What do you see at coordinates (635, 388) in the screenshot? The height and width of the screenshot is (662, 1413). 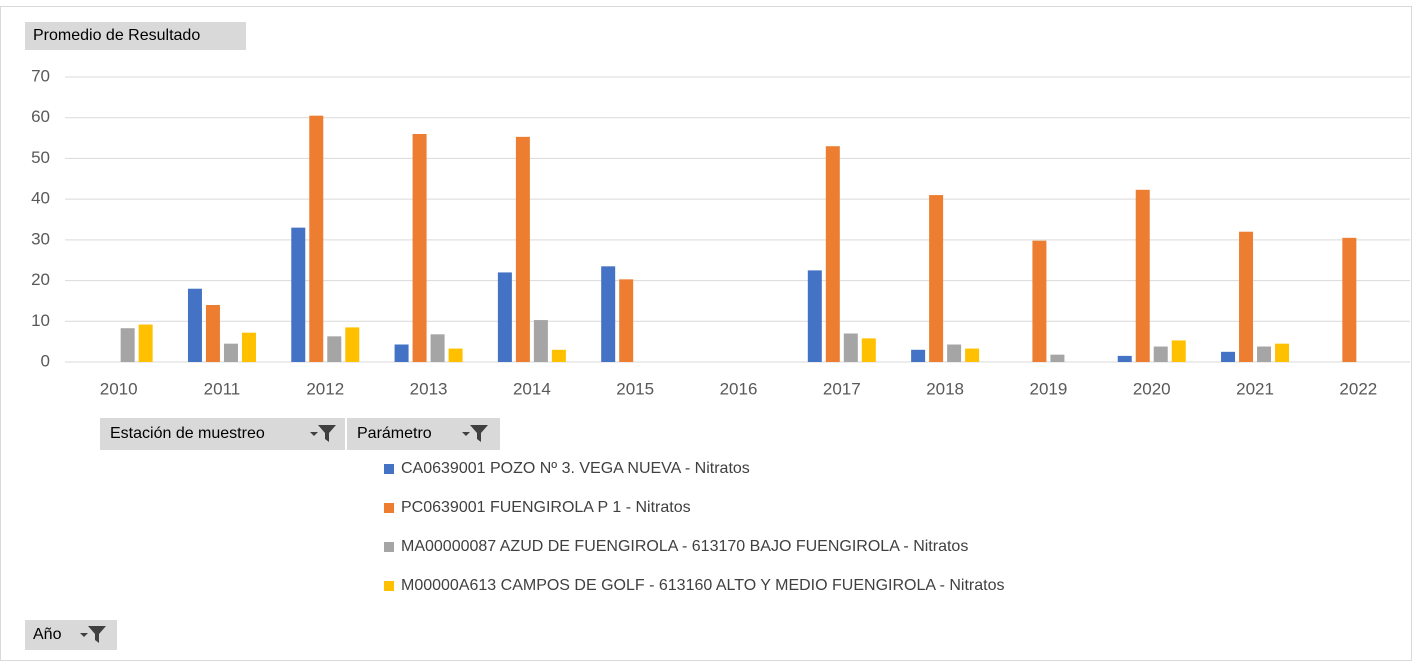 I see `x-tick-label: 2015` at bounding box center [635, 388].